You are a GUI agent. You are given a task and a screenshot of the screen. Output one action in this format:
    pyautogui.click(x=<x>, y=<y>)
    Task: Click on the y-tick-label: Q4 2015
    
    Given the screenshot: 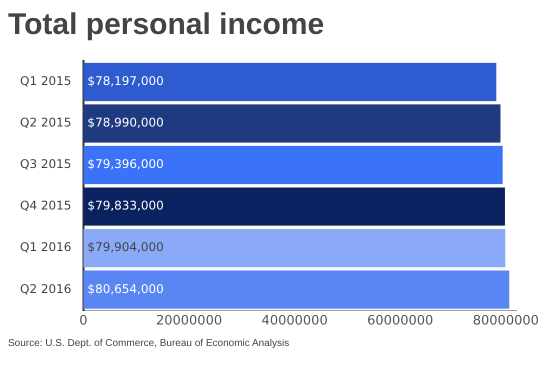 What is the action you would take?
    pyautogui.click(x=46, y=205)
    